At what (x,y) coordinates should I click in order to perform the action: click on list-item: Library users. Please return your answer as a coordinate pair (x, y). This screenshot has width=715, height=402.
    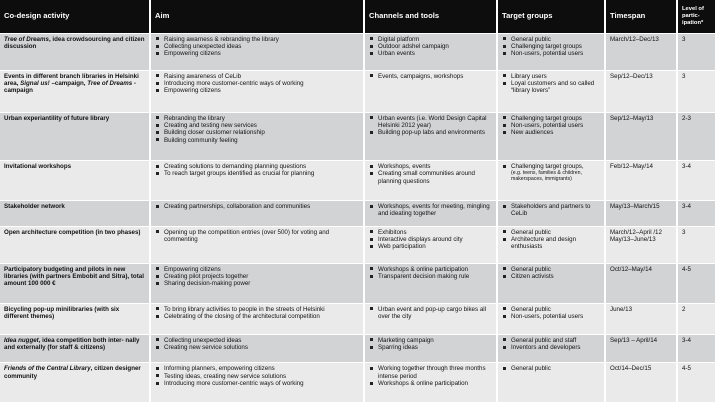
    Looking at the image, I should click on (551, 76).